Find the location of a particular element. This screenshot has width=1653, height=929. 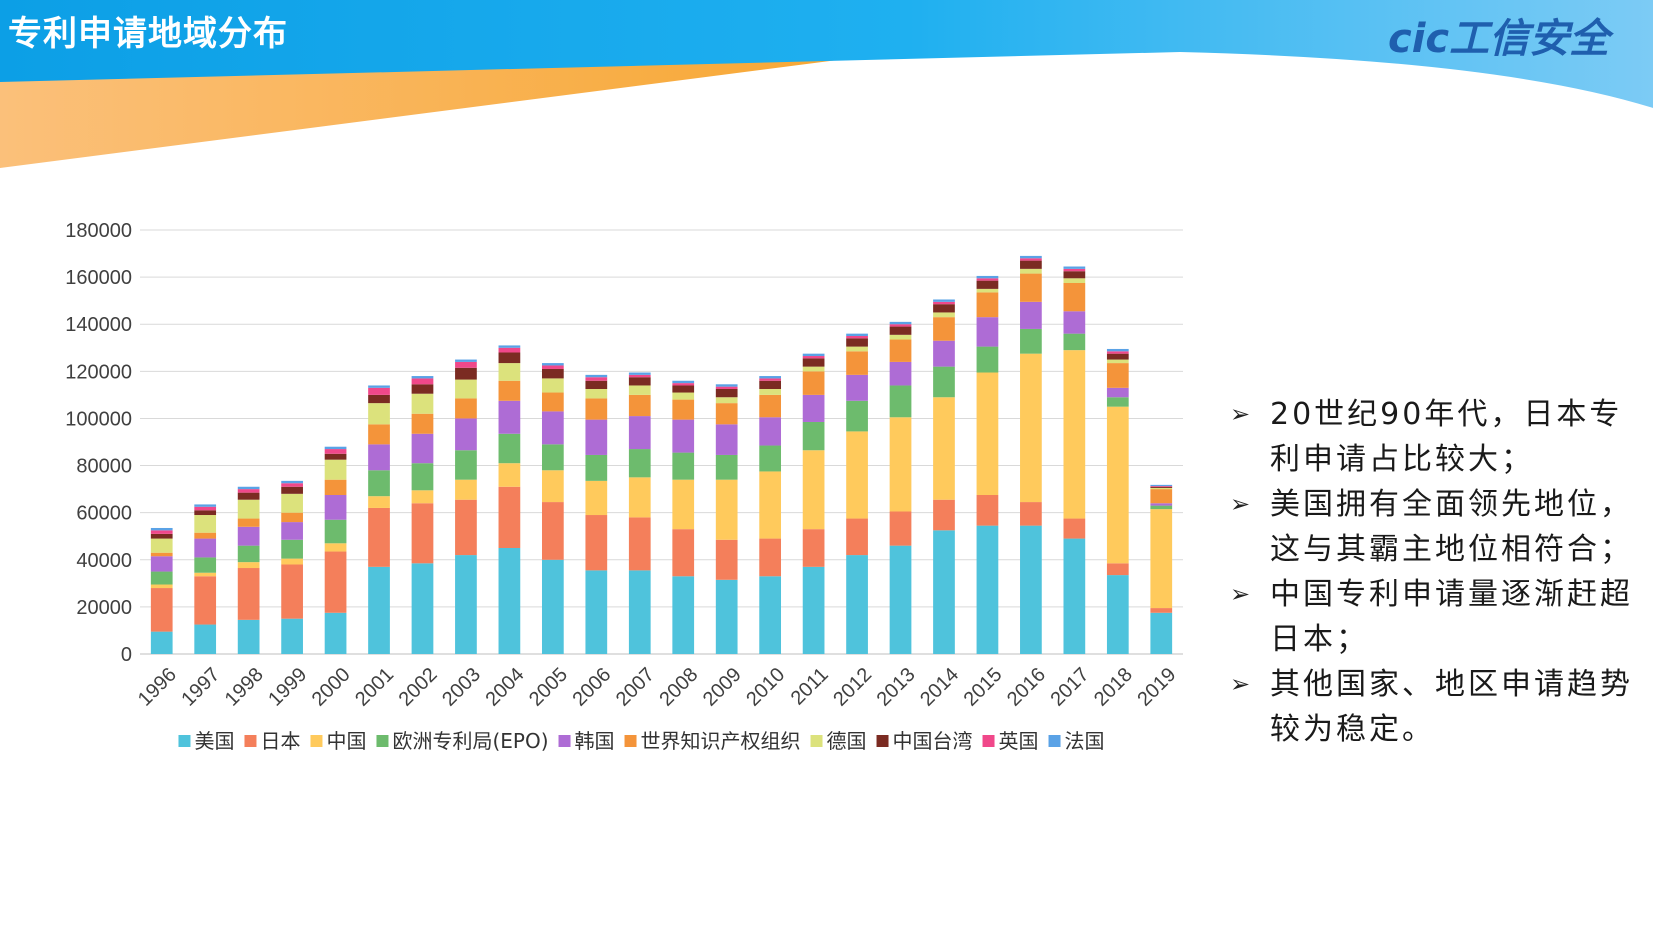

x-tick-label: 2001 is located at coordinates (374, 687).